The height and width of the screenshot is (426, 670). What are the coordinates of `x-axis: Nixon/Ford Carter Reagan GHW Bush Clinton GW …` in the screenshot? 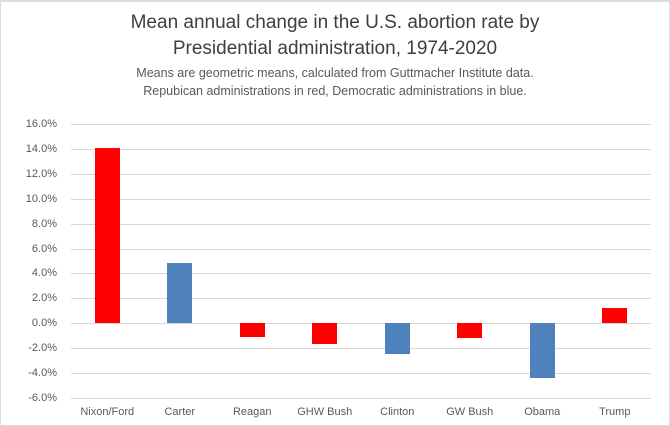 It's located at (361, 413).